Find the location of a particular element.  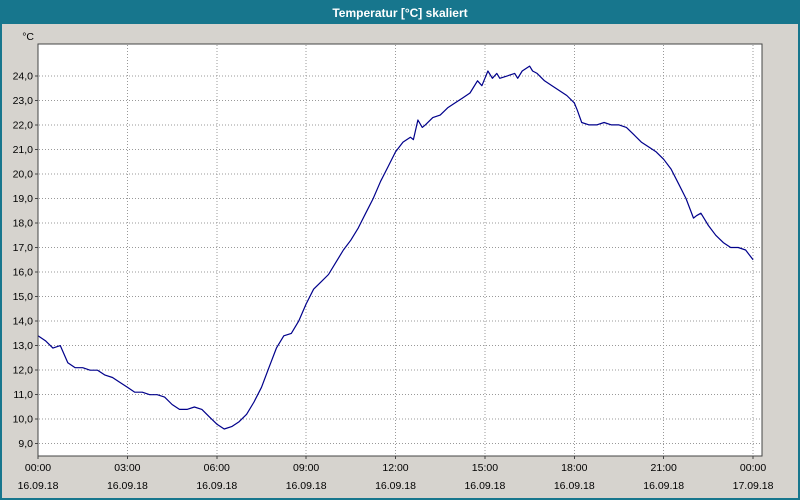

x-tick-time-label: 03:00 is located at coordinates (127, 468).